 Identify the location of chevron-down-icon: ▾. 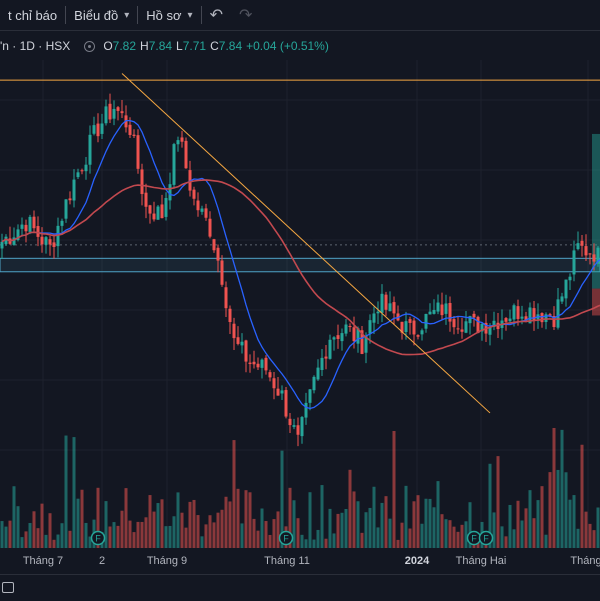
(126, 15).